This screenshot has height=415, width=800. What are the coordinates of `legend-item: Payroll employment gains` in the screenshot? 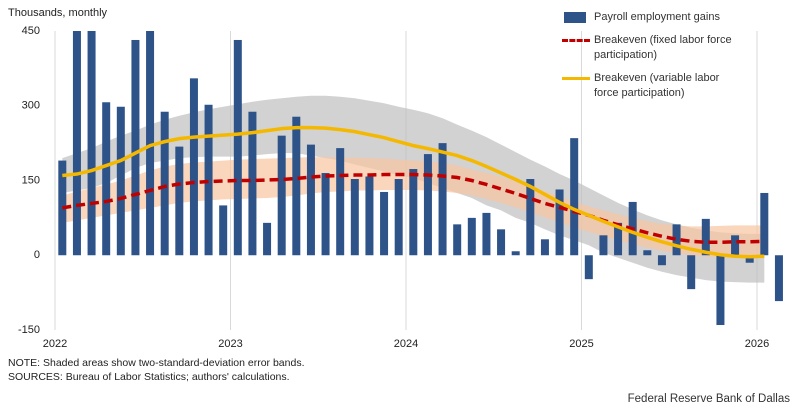 It's located at (647, 17).